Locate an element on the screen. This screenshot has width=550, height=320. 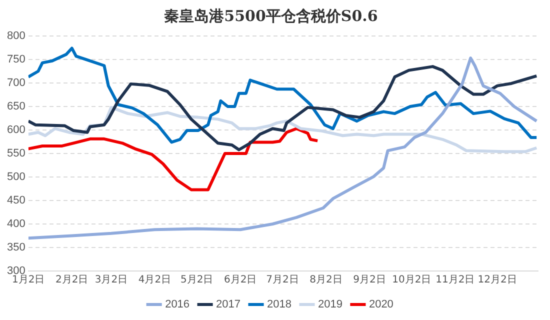
y-tick-label: 600 is located at coordinates (16, 130).